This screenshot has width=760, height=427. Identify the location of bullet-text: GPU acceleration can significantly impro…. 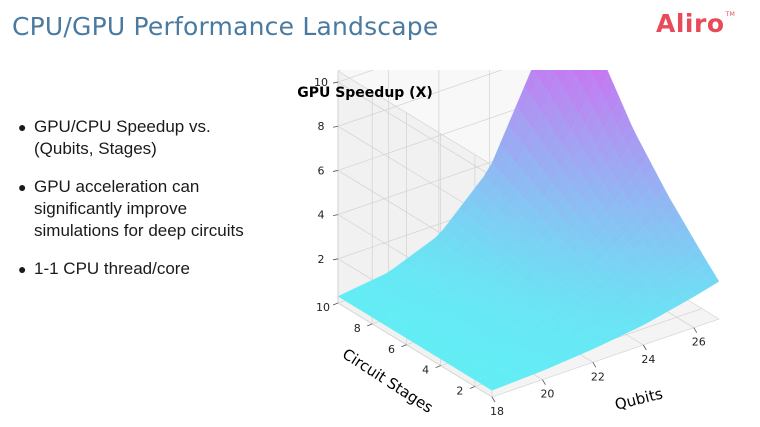
(139, 208).